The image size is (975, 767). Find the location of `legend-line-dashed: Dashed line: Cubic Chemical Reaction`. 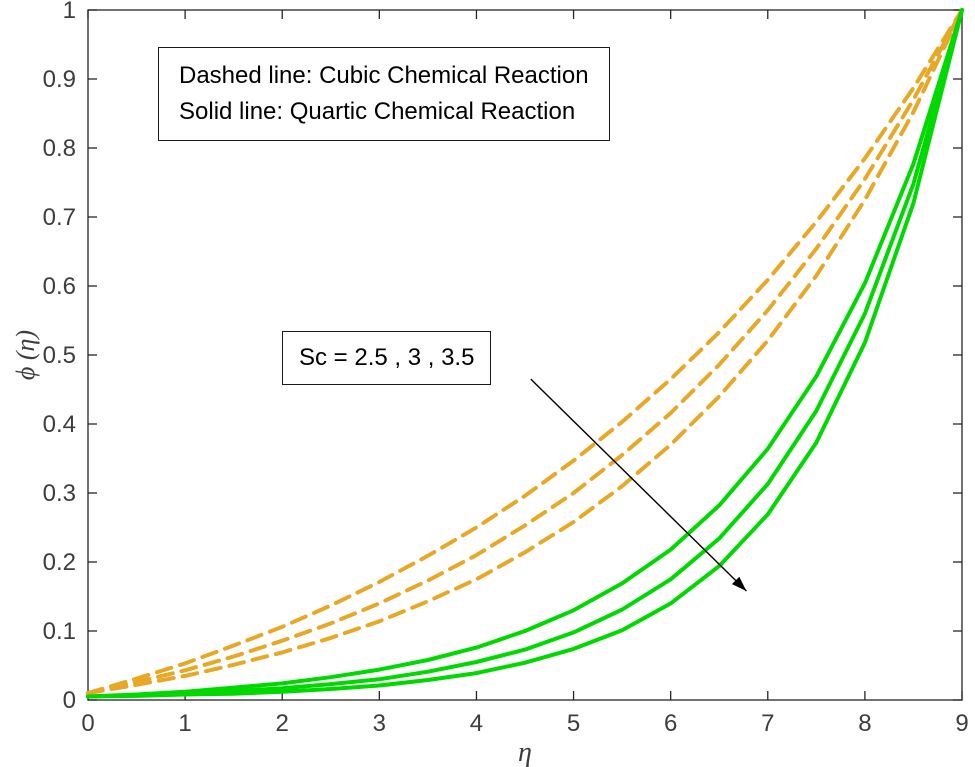

legend-line-dashed: Dashed line: Cubic Chemical Reaction is located at coordinates (384, 75).